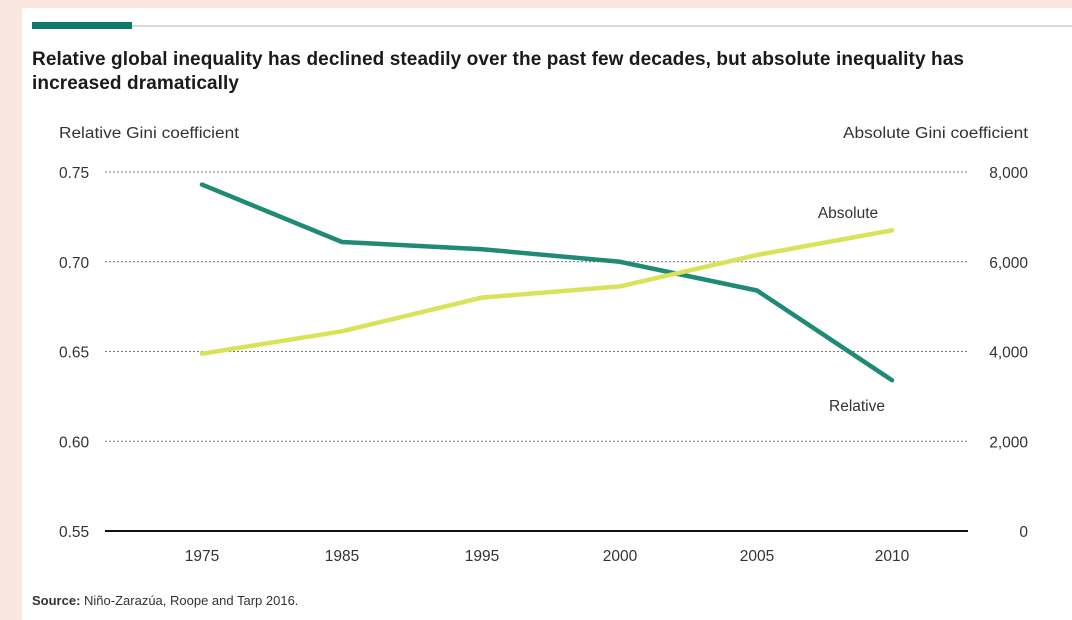  What do you see at coordinates (620, 556) in the screenshot?
I see `x-tick-label: 2000` at bounding box center [620, 556].